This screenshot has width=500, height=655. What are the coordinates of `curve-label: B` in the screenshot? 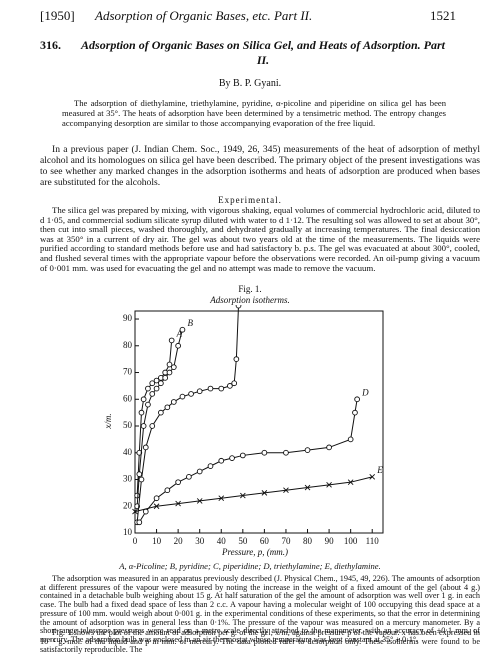 It's located at (190, 323).